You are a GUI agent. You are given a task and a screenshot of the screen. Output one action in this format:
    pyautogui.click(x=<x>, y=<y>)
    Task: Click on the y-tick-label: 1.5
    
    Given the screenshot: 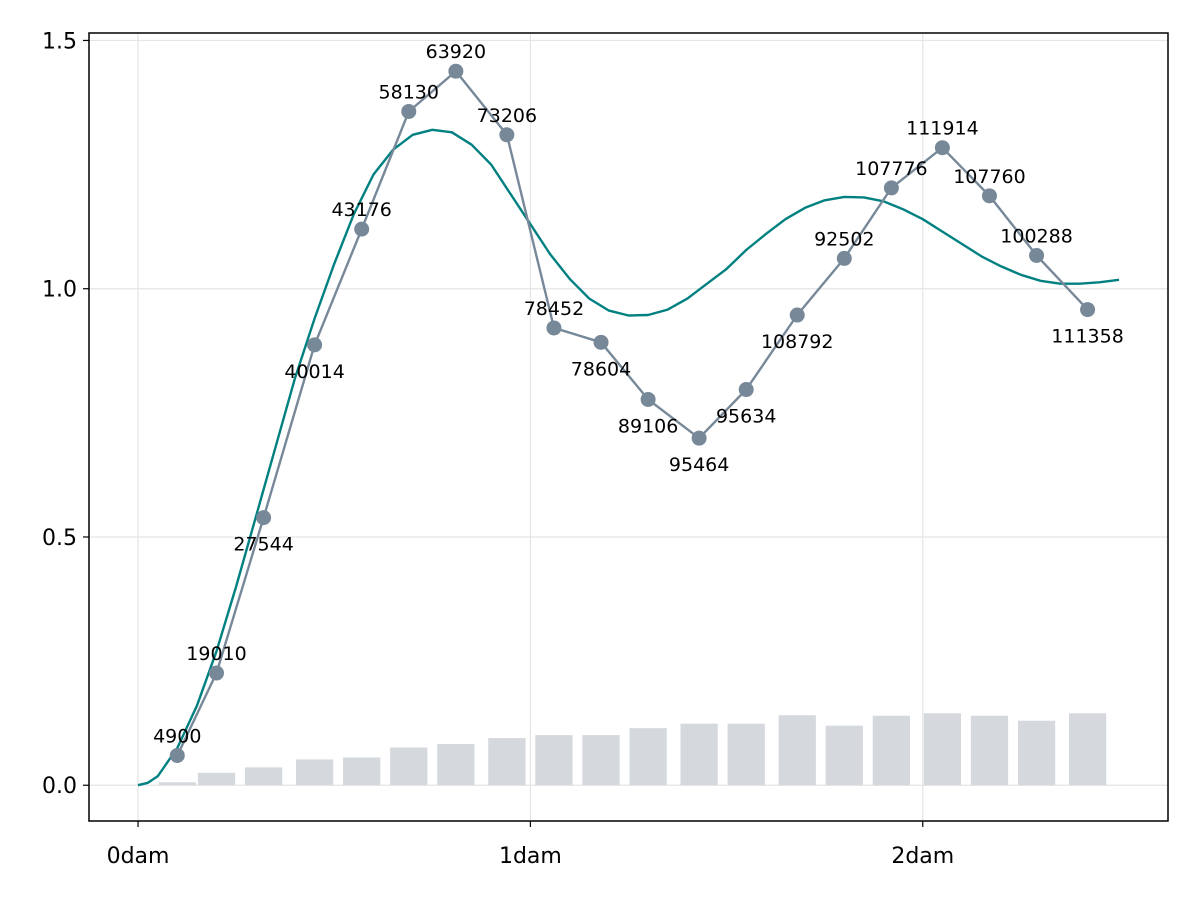 What is the action you would take?
    pyautogui.click(x=59, y=41)
    